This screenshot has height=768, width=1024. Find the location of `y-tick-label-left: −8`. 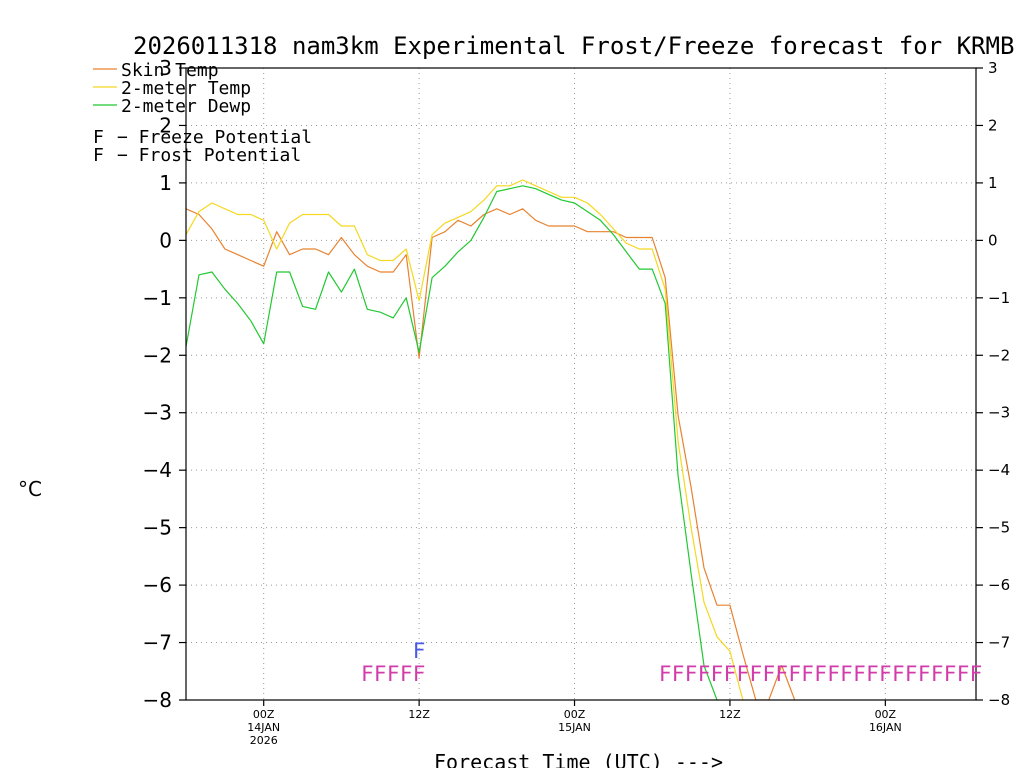

y-tick-label-left: −8 is located at coordinates (157, 700).